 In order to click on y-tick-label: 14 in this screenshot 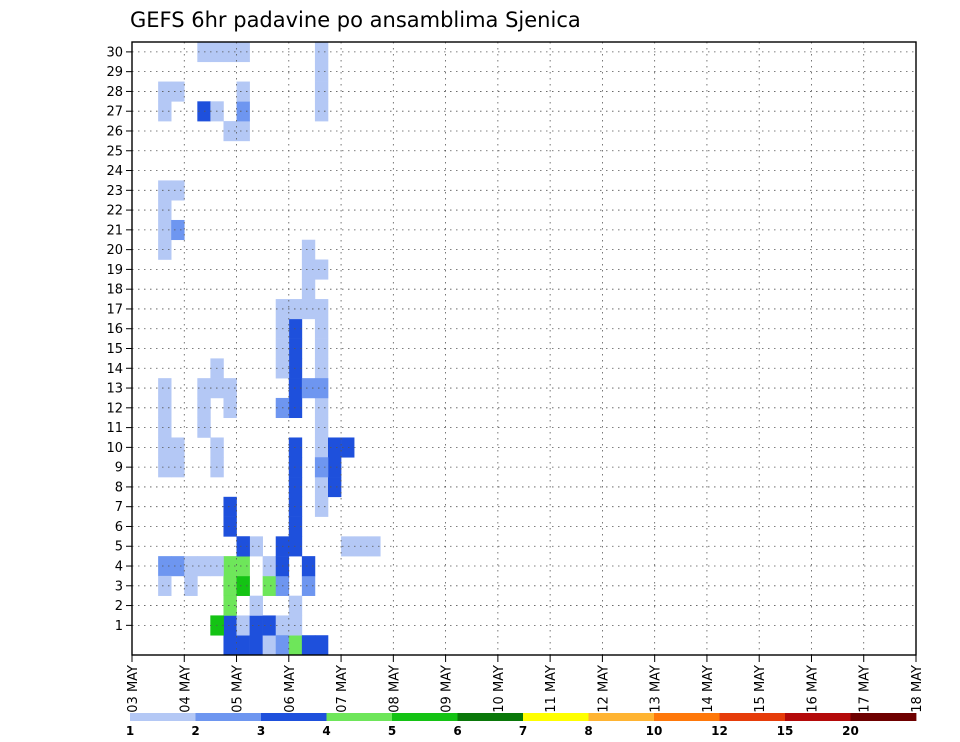, I will do `click(114, 369)`.